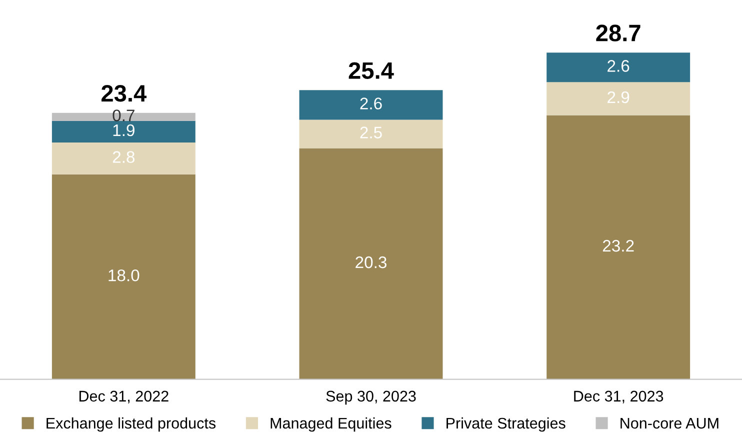 The image size is (742, 441). What do you see at coordinates (669, 423) in the screenshot?
I see `legend-label: Non-core AUM` at bounding box center [669, 423].